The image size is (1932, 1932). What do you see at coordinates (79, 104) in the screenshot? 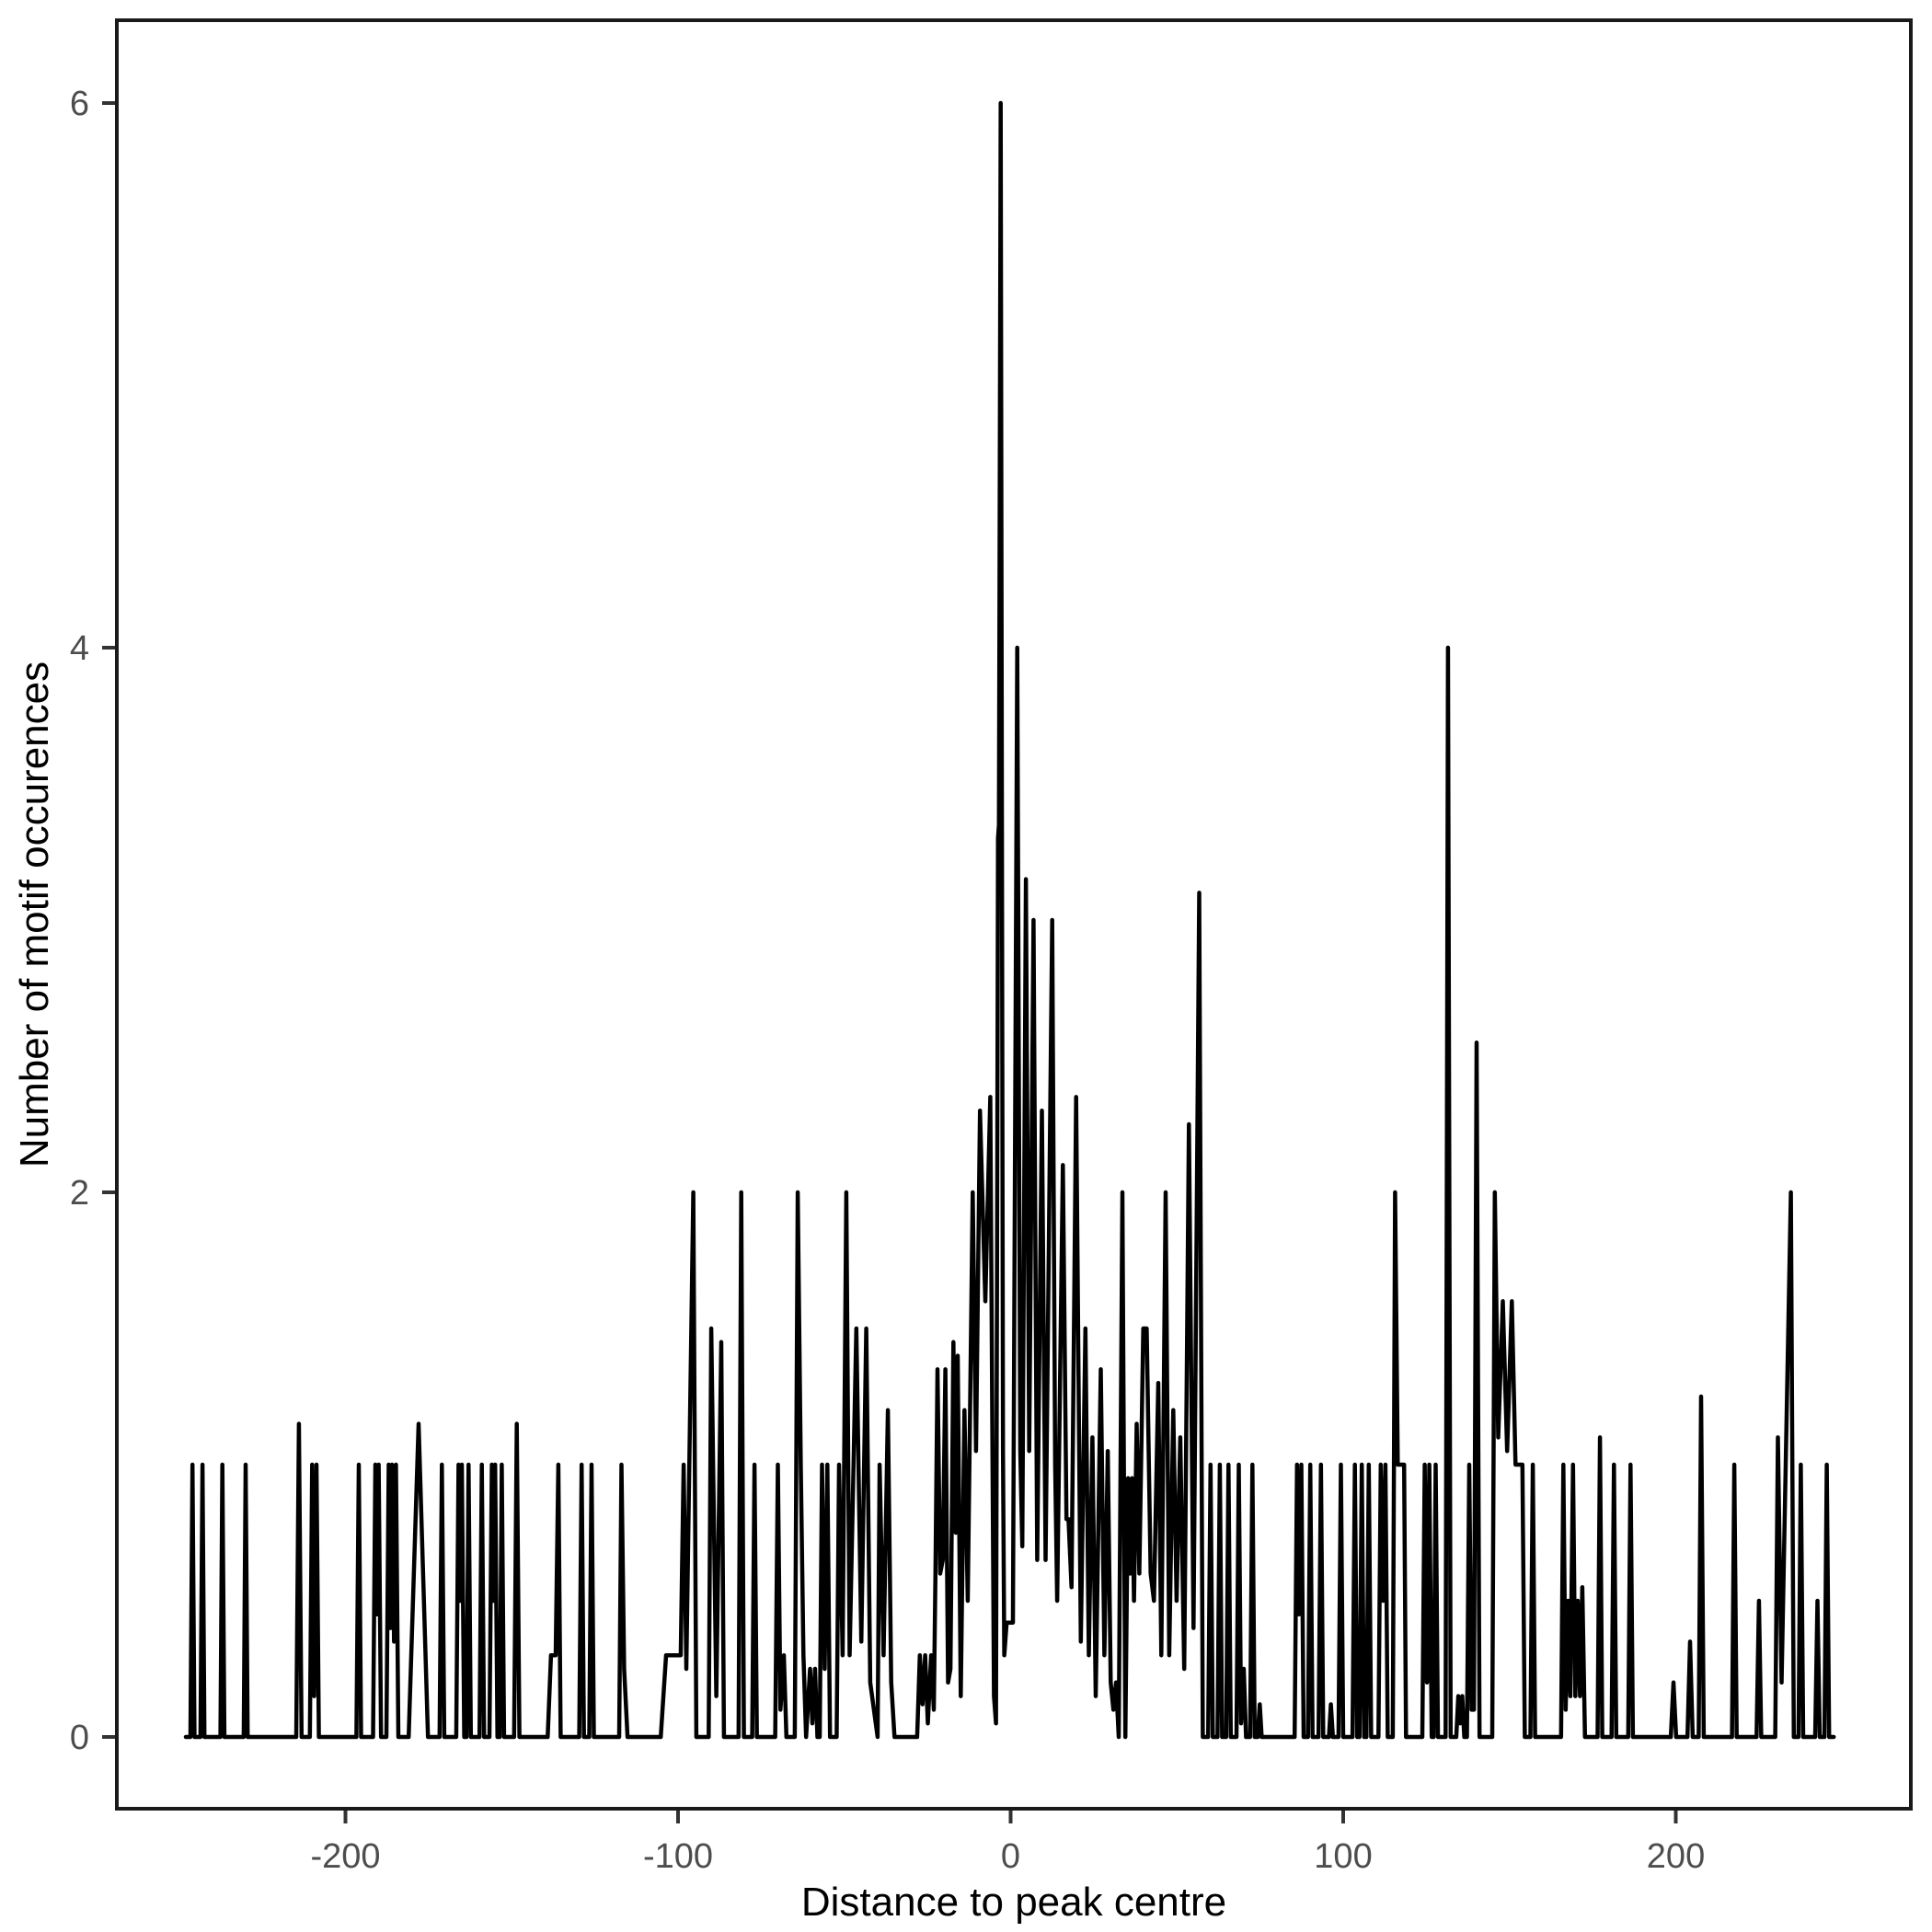
I see `y-tick-label: 6` at bounding box center [79, 104].